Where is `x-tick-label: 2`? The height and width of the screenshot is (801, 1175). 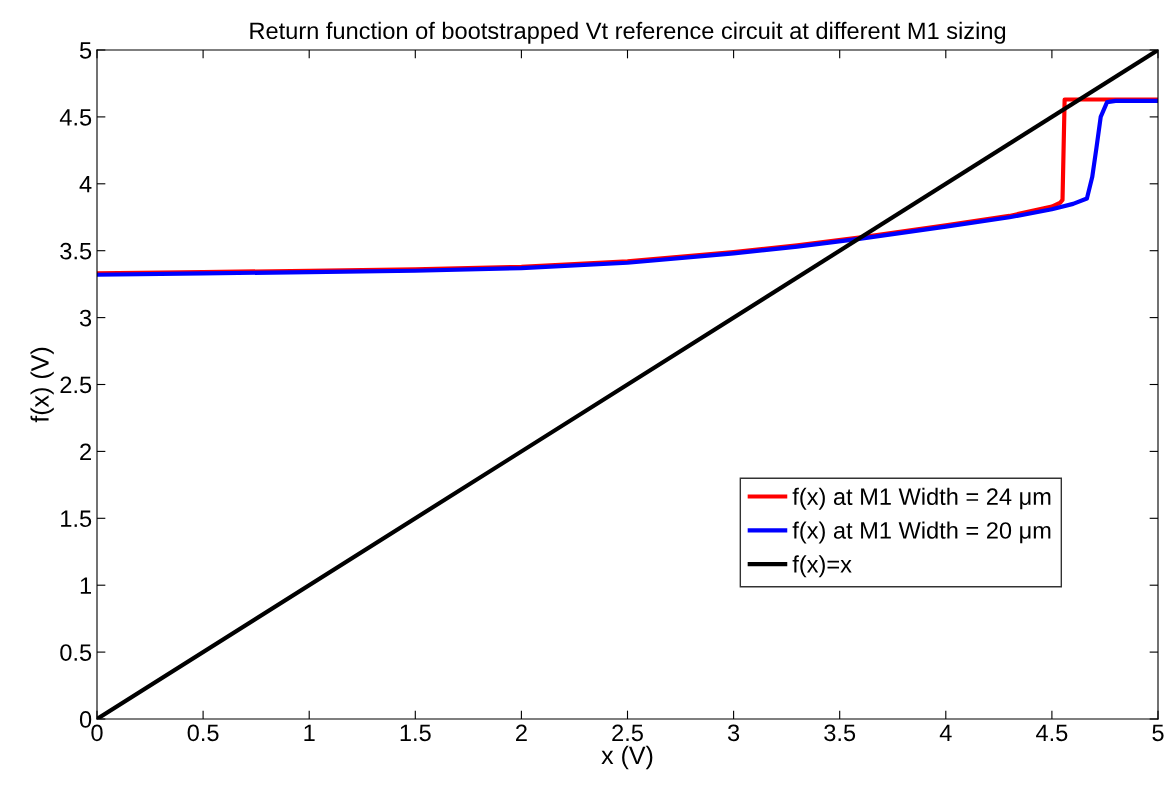
x-tick-label: 2 is located at coordinates (521, 732).